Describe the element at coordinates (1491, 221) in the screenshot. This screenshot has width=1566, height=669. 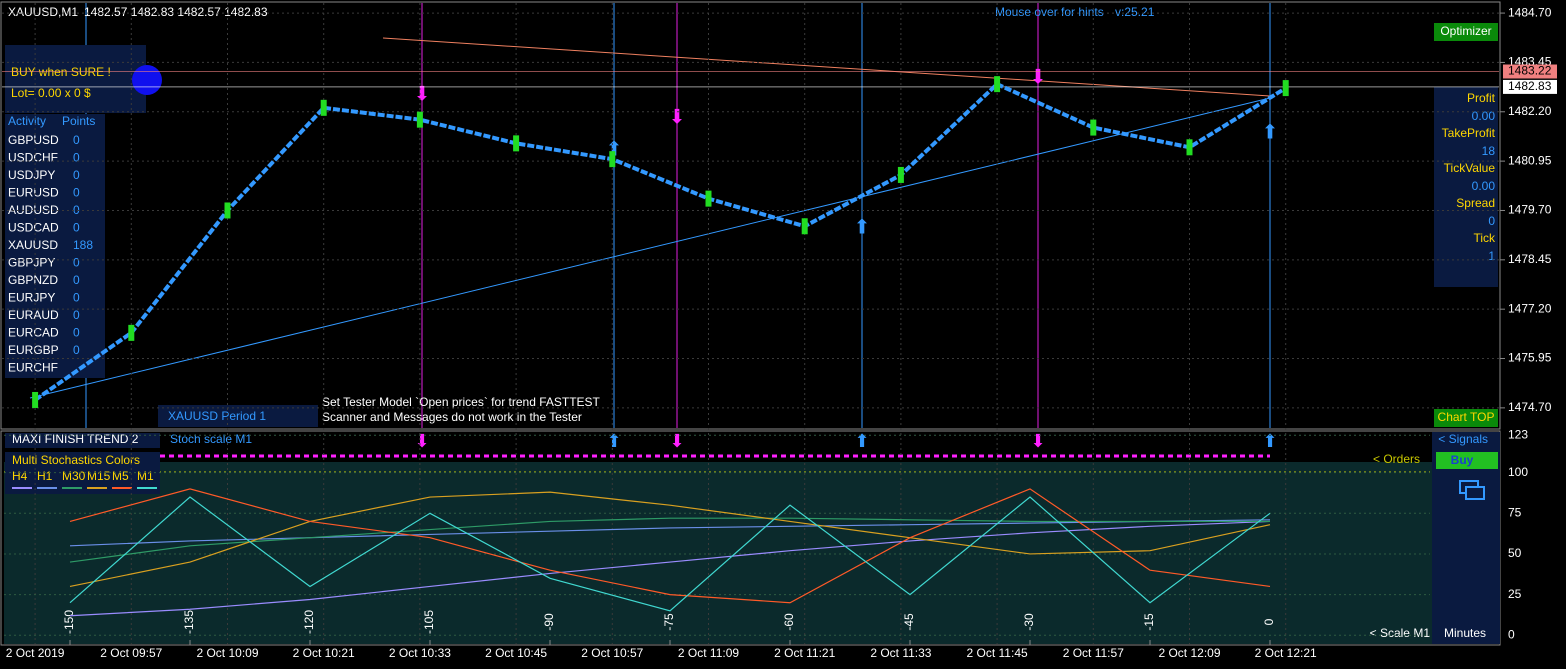
I see `stat-value: 0` at that location.